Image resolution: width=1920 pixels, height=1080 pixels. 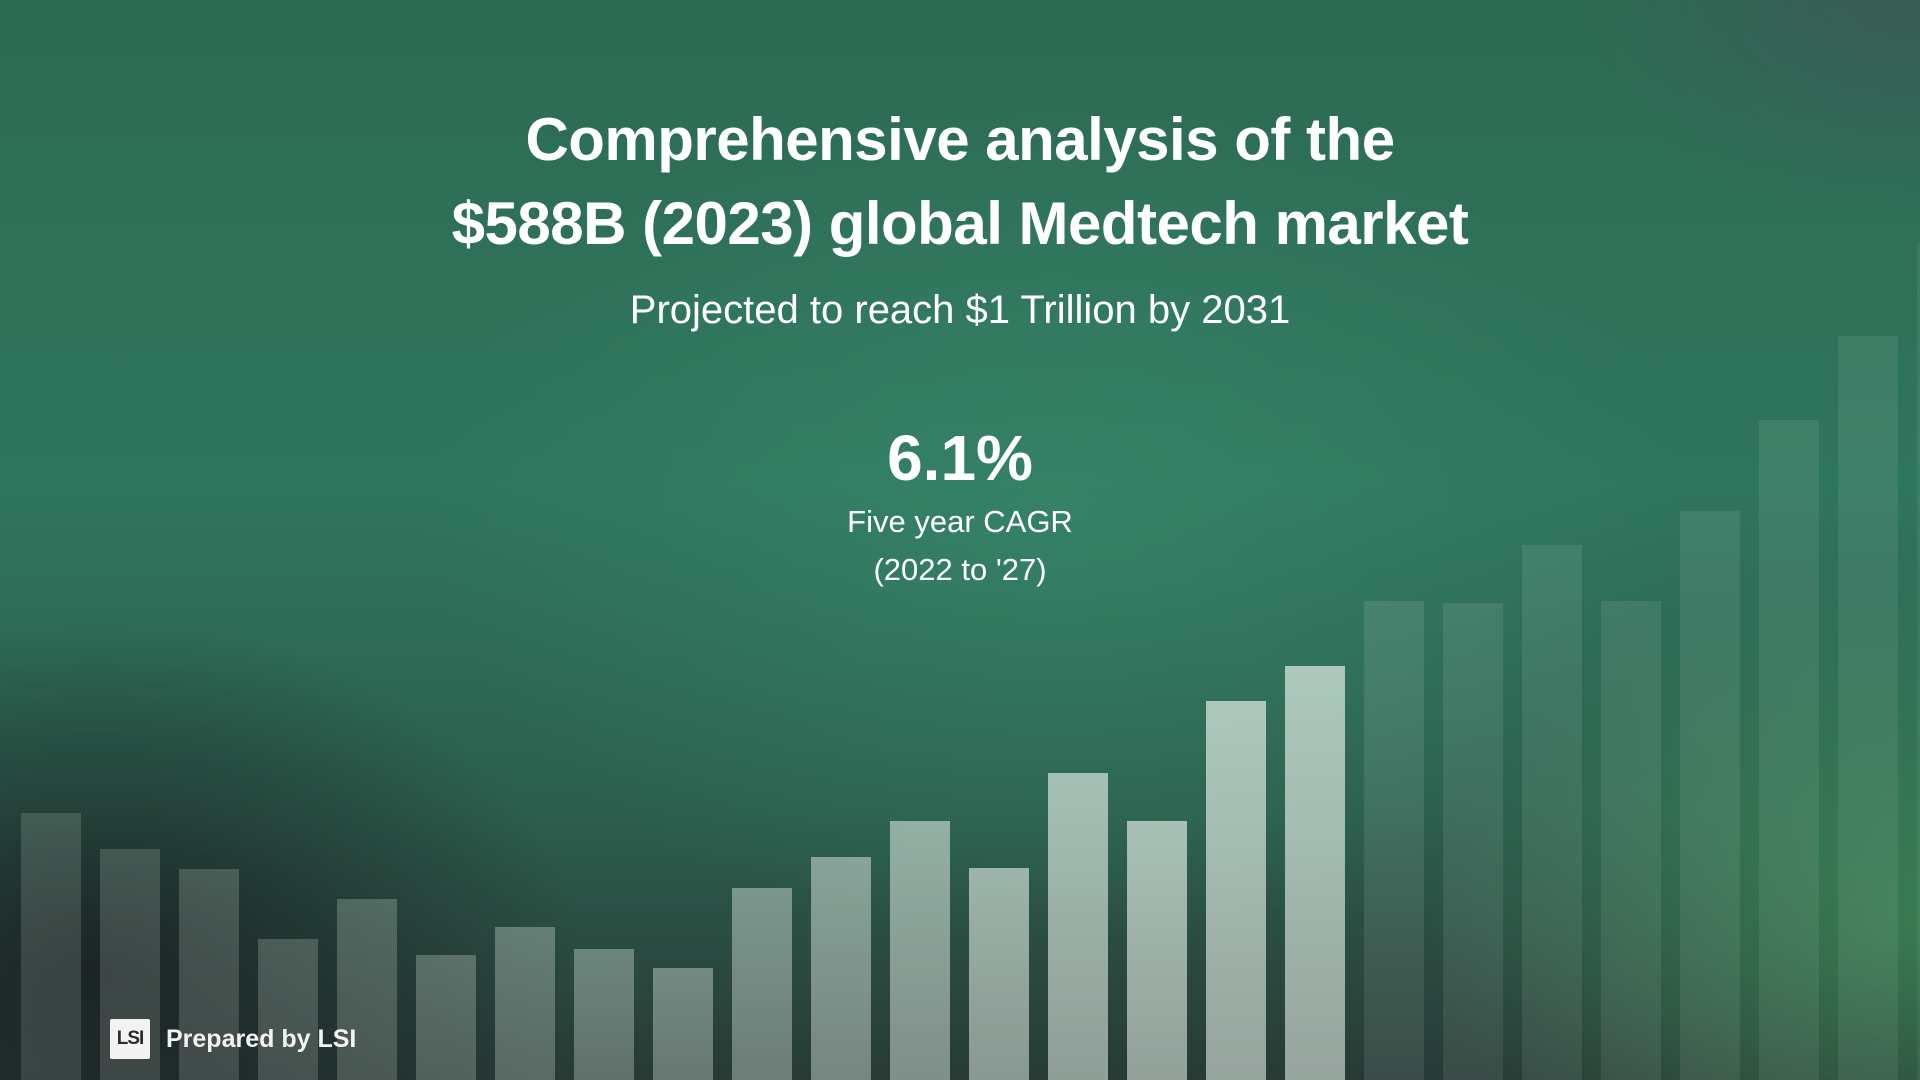 What do you see at coordinates (130, 1039) in the screenshot?
I see `lsi-logo-icon: LSI` at bounding box center [130, 1039].